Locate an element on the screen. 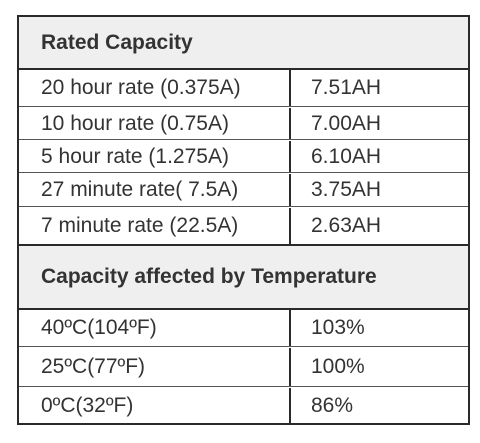 The image size is (480, 443). table-border-bottom is located at coordinates (243, 424).